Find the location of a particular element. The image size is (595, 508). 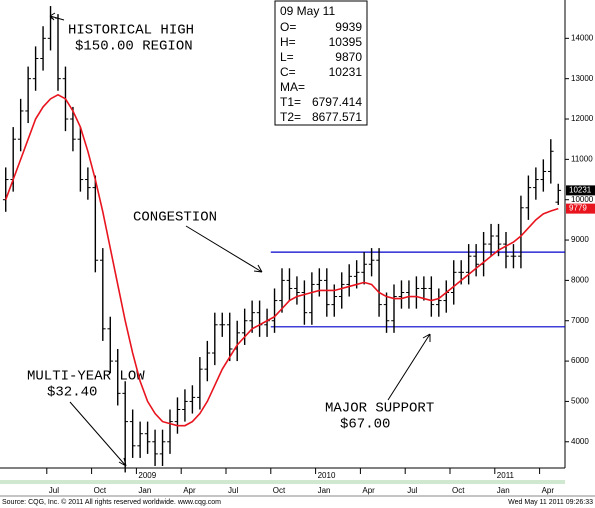

info-box is located at coordinates (321, 63).